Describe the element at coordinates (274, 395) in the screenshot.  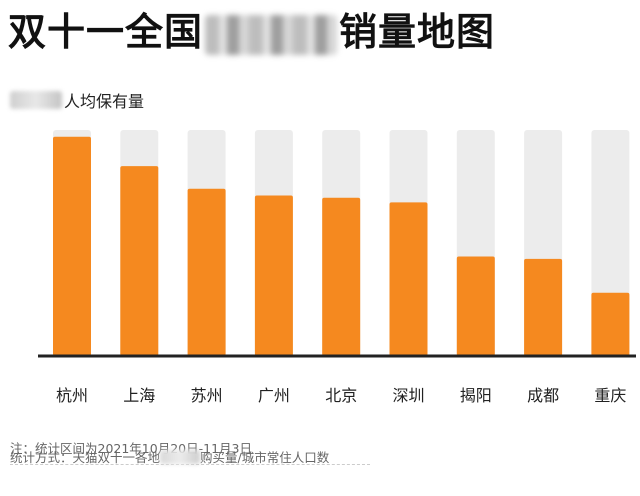
I see `x-tick-label: 广州` at that location.